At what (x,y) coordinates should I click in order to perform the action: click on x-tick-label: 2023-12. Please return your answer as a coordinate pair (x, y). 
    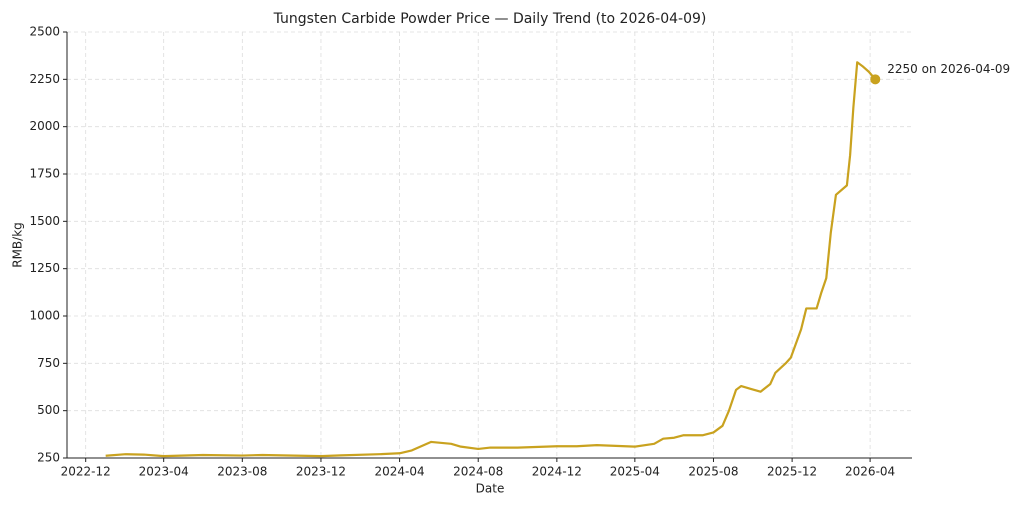
    Looking at the image, I should click on (321, 472).